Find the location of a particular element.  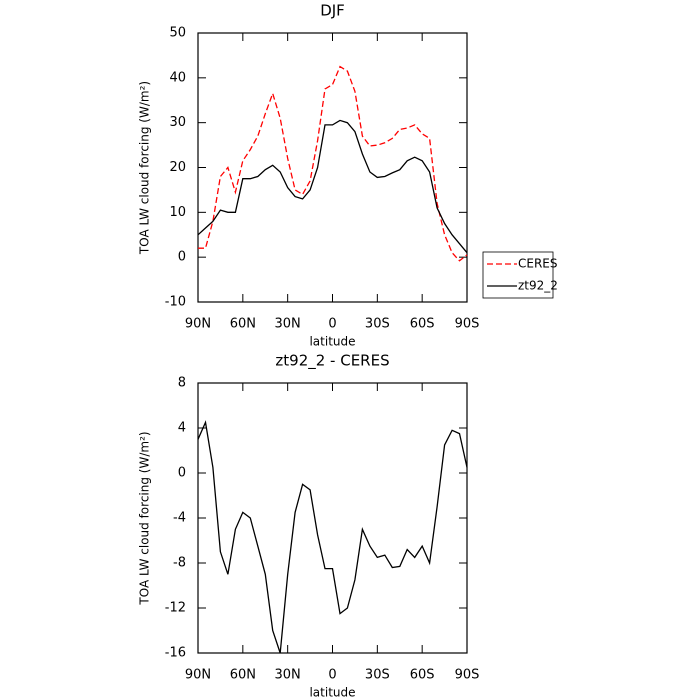

legend-label: CERES is located at coordinates (538, 264).